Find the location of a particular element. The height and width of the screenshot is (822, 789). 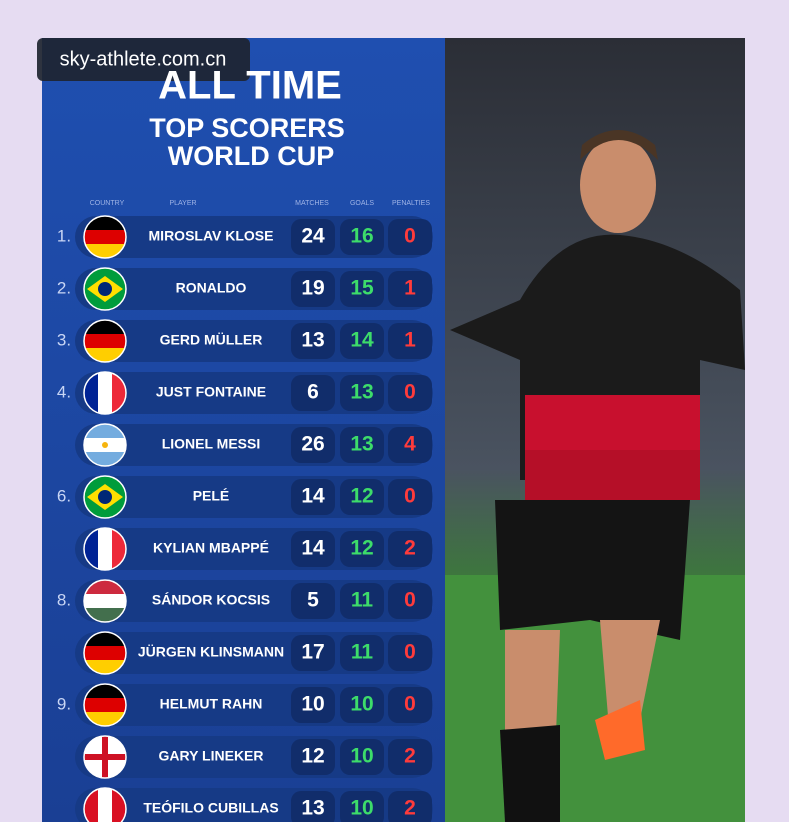

rank: 6. is located at coordinates (64, 495).